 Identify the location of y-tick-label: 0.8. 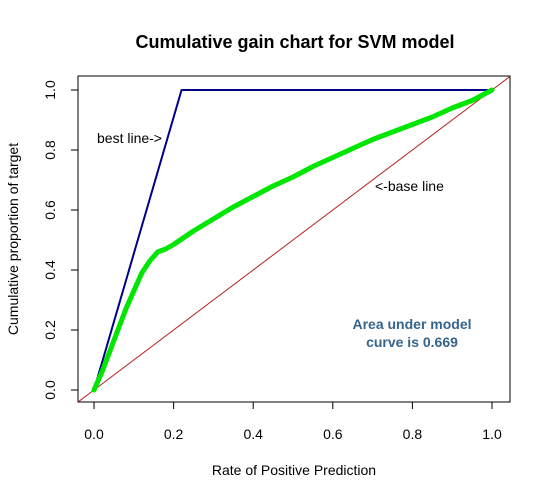
(50, 150).